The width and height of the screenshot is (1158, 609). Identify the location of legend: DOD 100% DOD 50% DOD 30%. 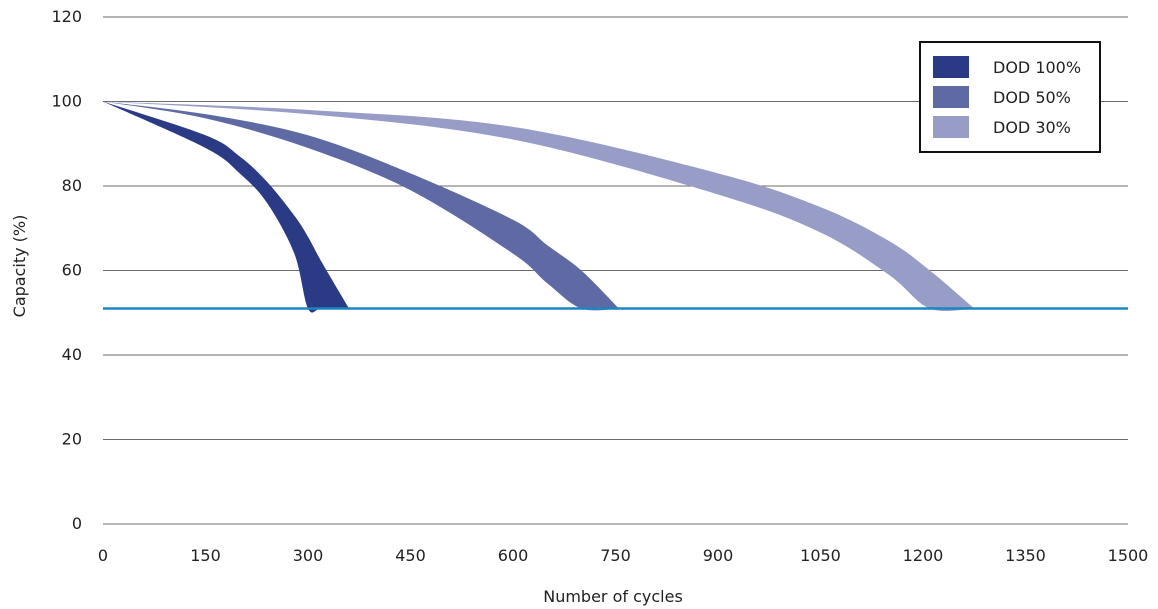
(1010, 97).